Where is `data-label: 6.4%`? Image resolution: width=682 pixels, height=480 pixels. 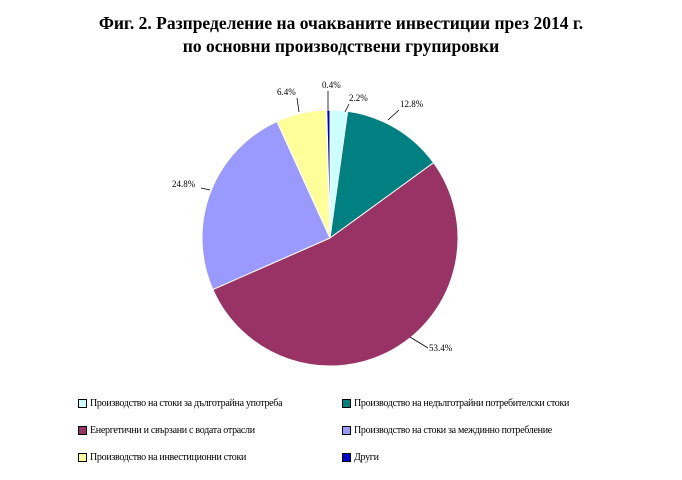 data-label: 6.4% is located at coordinates (286, 92).